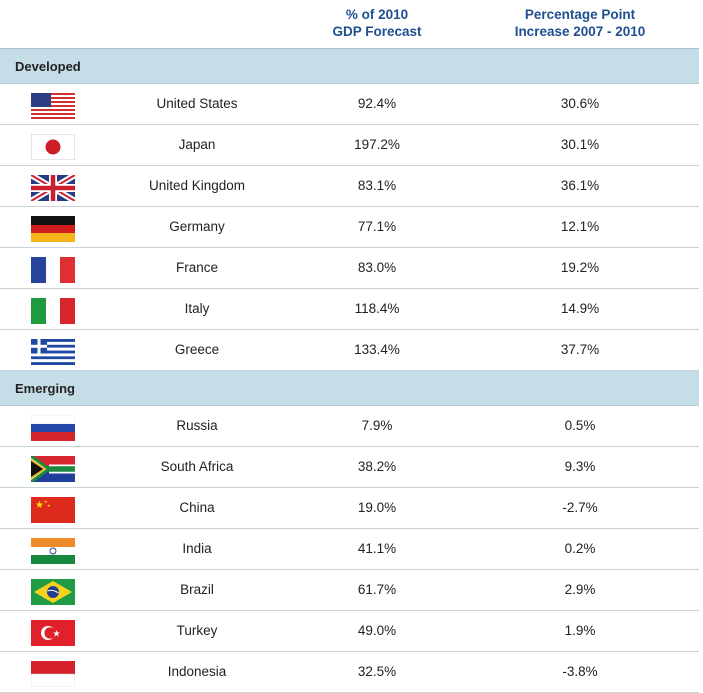 The image size is (703, 693). What do you see at coordinates (53, 106) in the screenshot?
I see `us-flag-icon` at bounding box center [53, 106].